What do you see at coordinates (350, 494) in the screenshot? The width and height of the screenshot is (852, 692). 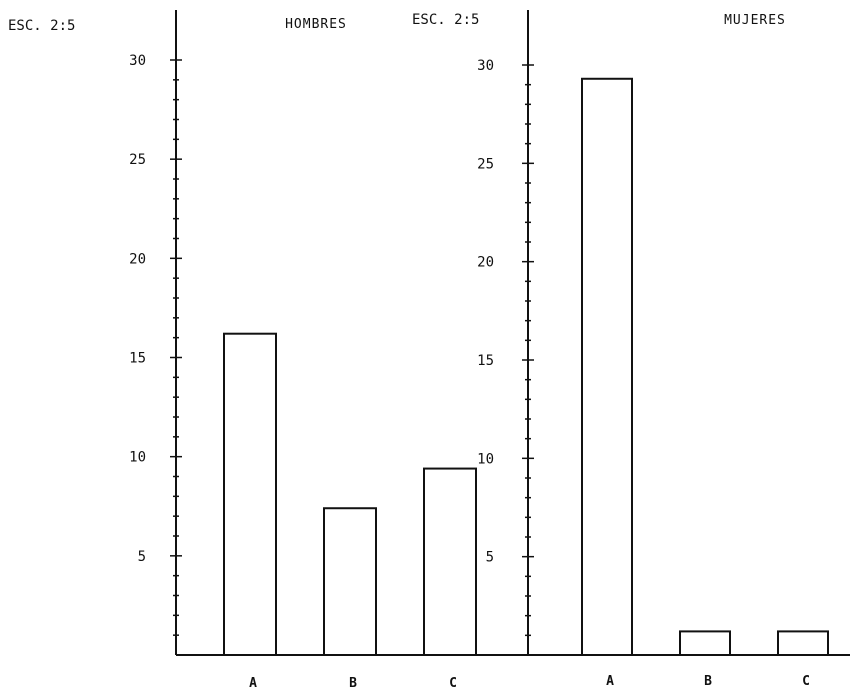 I see `bars` at bounding box center [350, 494].